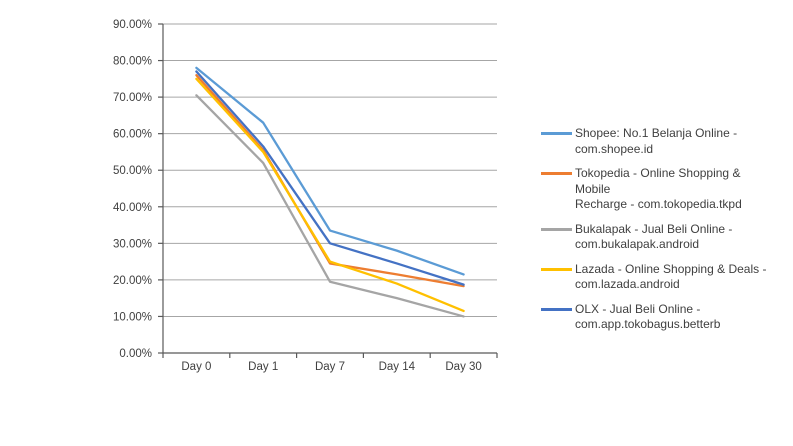 This screenshot has height=446, width=793. What do you see at coordinates (556, 133) in the screenshot?
I see `legend-swatch-shopee` at bounding box center [556, 133].